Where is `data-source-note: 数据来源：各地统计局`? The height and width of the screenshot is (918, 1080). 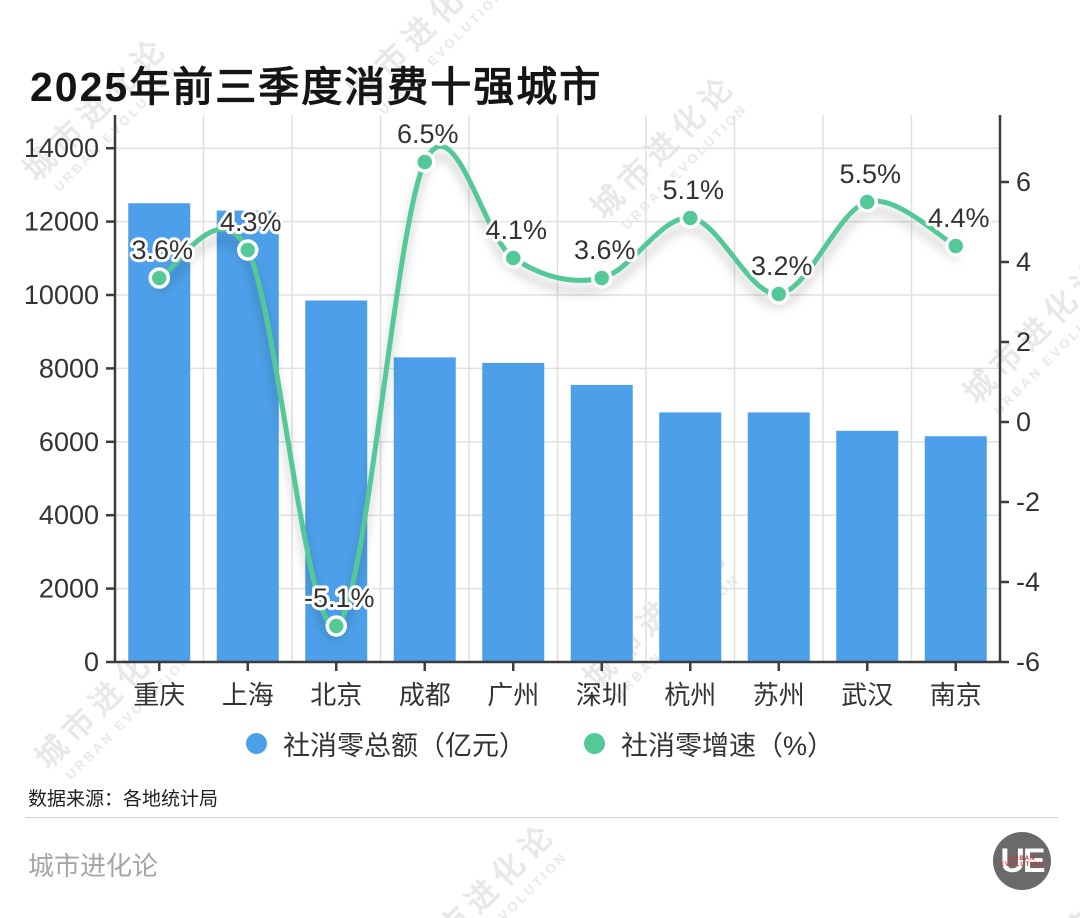
data-source-note: 数据来源：各地统计局 is located at coordinates (123, 799).